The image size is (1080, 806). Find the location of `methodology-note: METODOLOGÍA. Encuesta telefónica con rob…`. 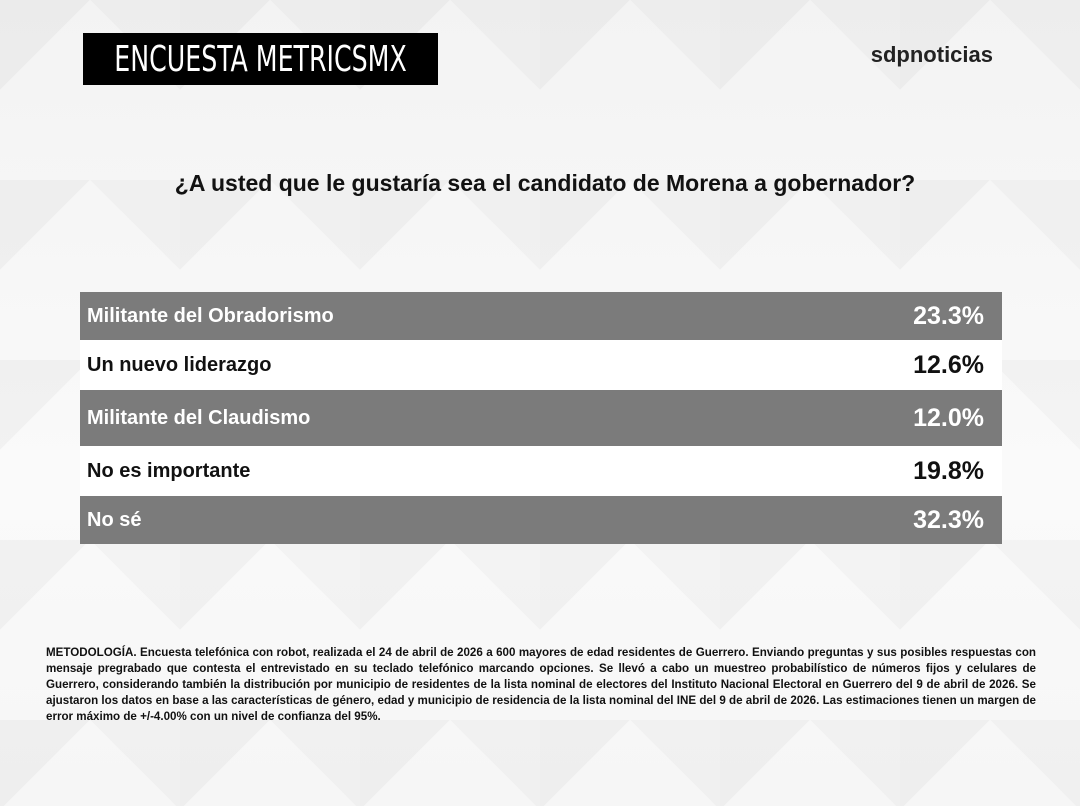

methodology-note: METODOLOGÍA. Encuesta telefónica con rob… is located at coordinates (541, 684).